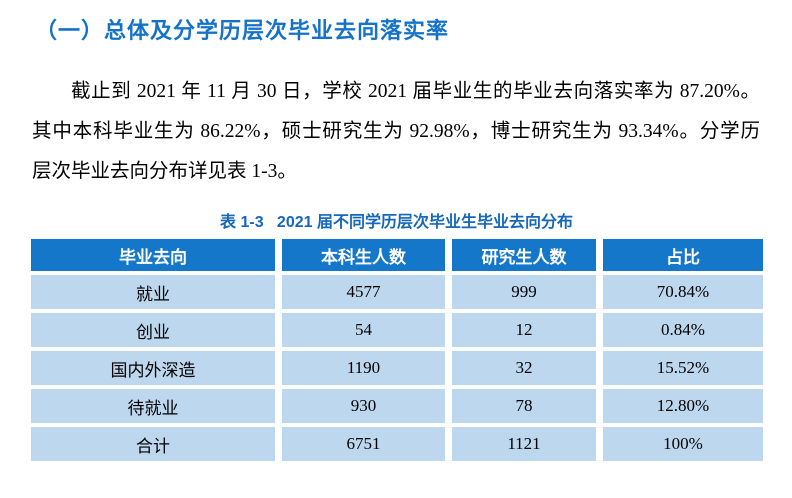 The image size is (792, 498). I want to click on row-entrepreneurship-undergrad: 54, so click(363, 330).